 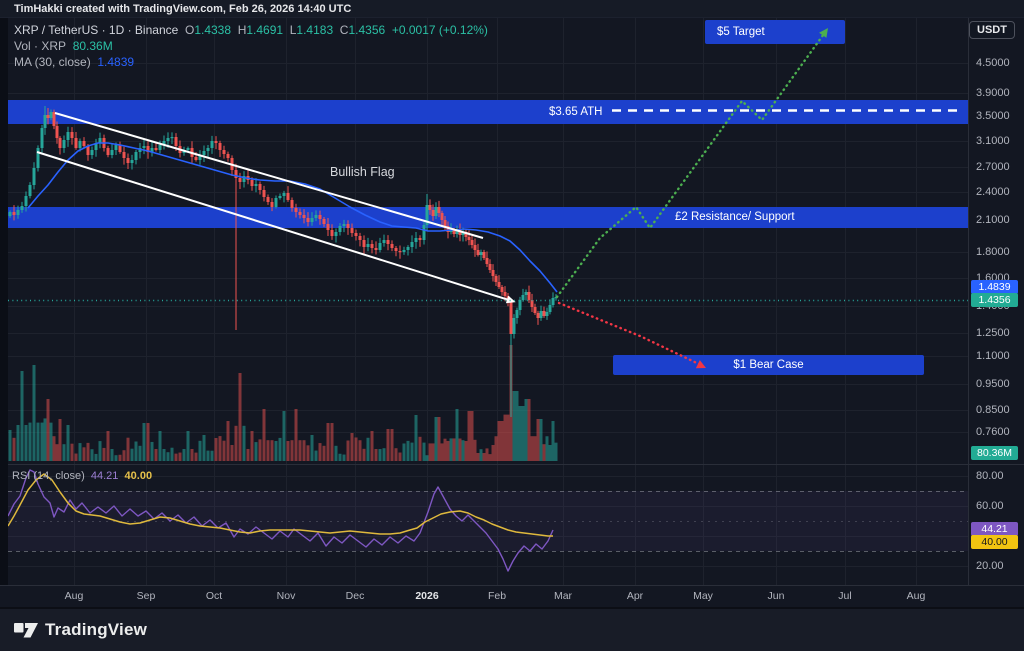 What do you see at coordinates (26, 630) in the screenshot?
I see `tradingview-logo-icon` at bounding box center [26, 630].